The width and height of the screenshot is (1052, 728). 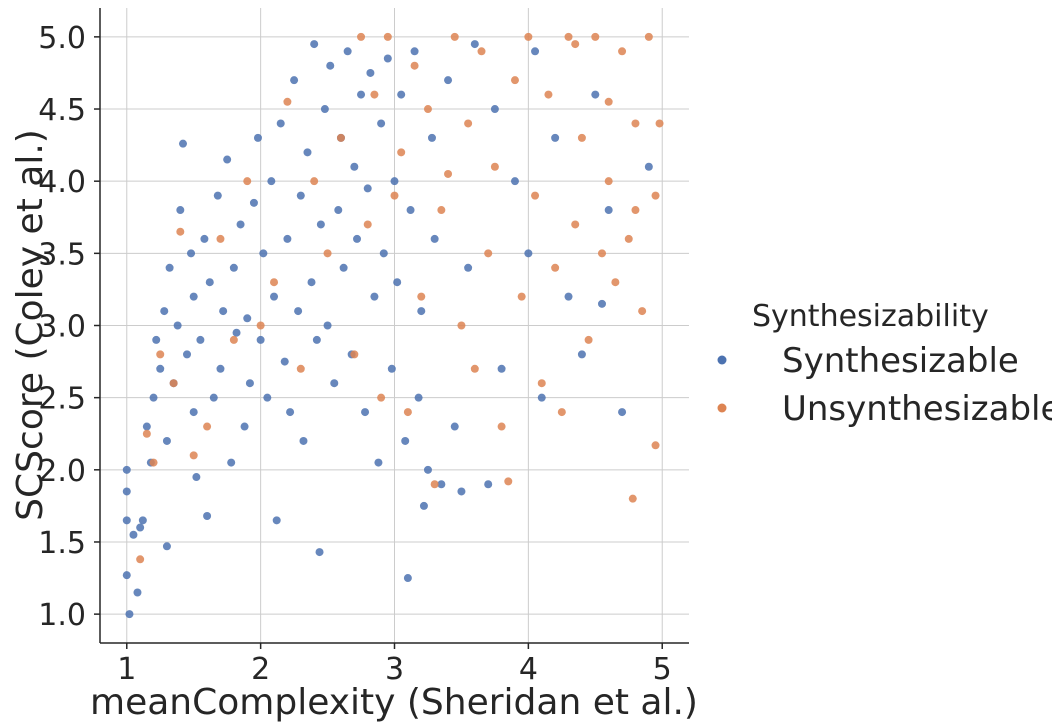 I want to click on y-tick-label: 4.5, so click(x=62, y=110).